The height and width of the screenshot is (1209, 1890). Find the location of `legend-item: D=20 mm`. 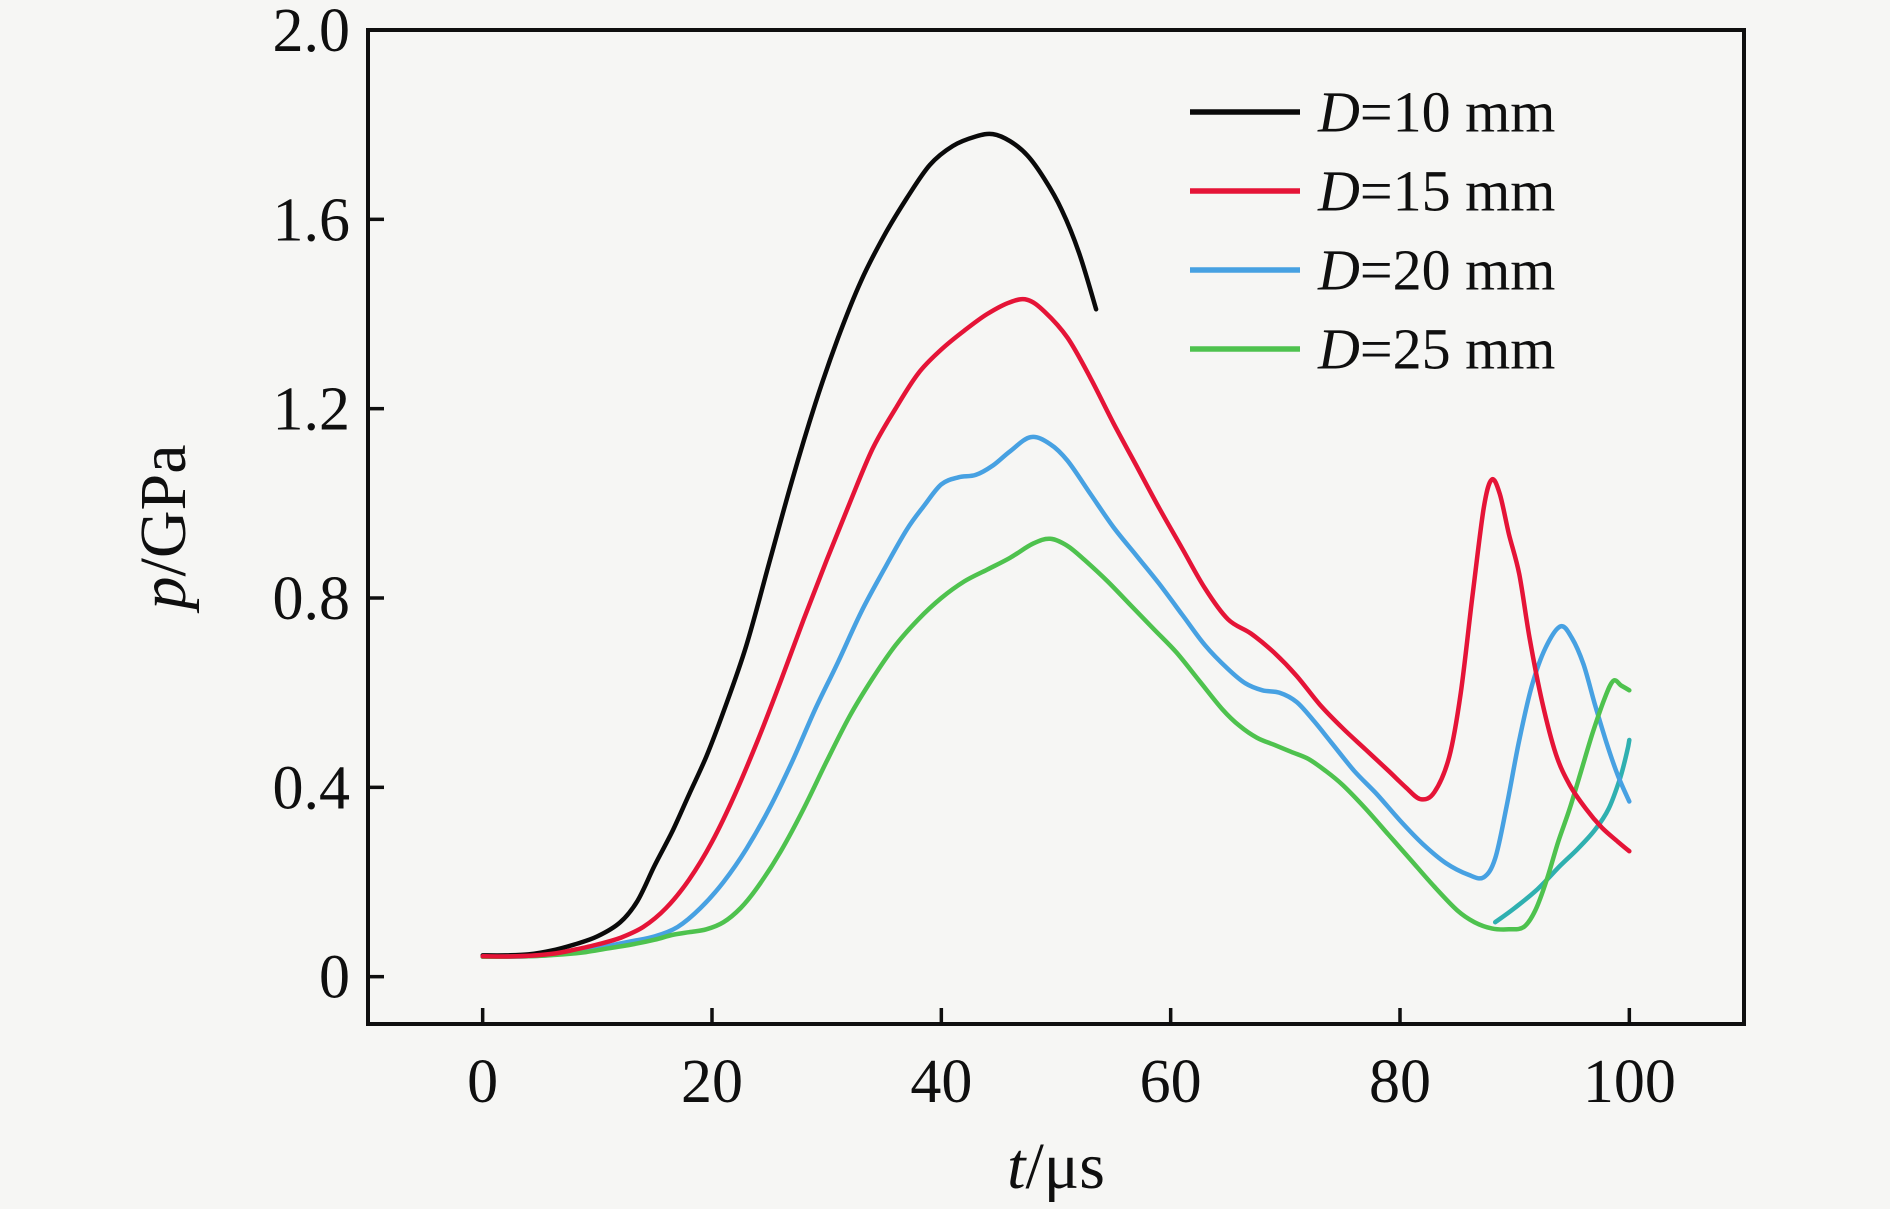

legend-item: D=20 mm is located at coordinates (1372, 270).